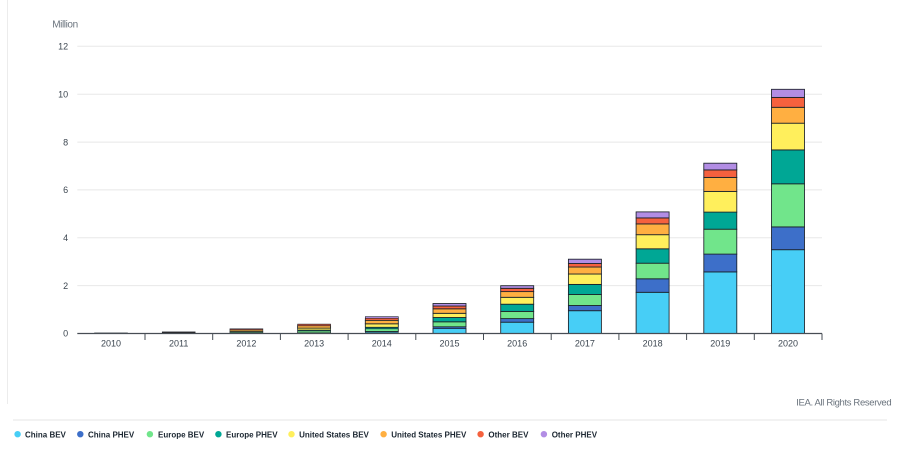 The height and width of the screenshot is (450, 900). I want to click on svg-text: 2016, so click(517, 344).